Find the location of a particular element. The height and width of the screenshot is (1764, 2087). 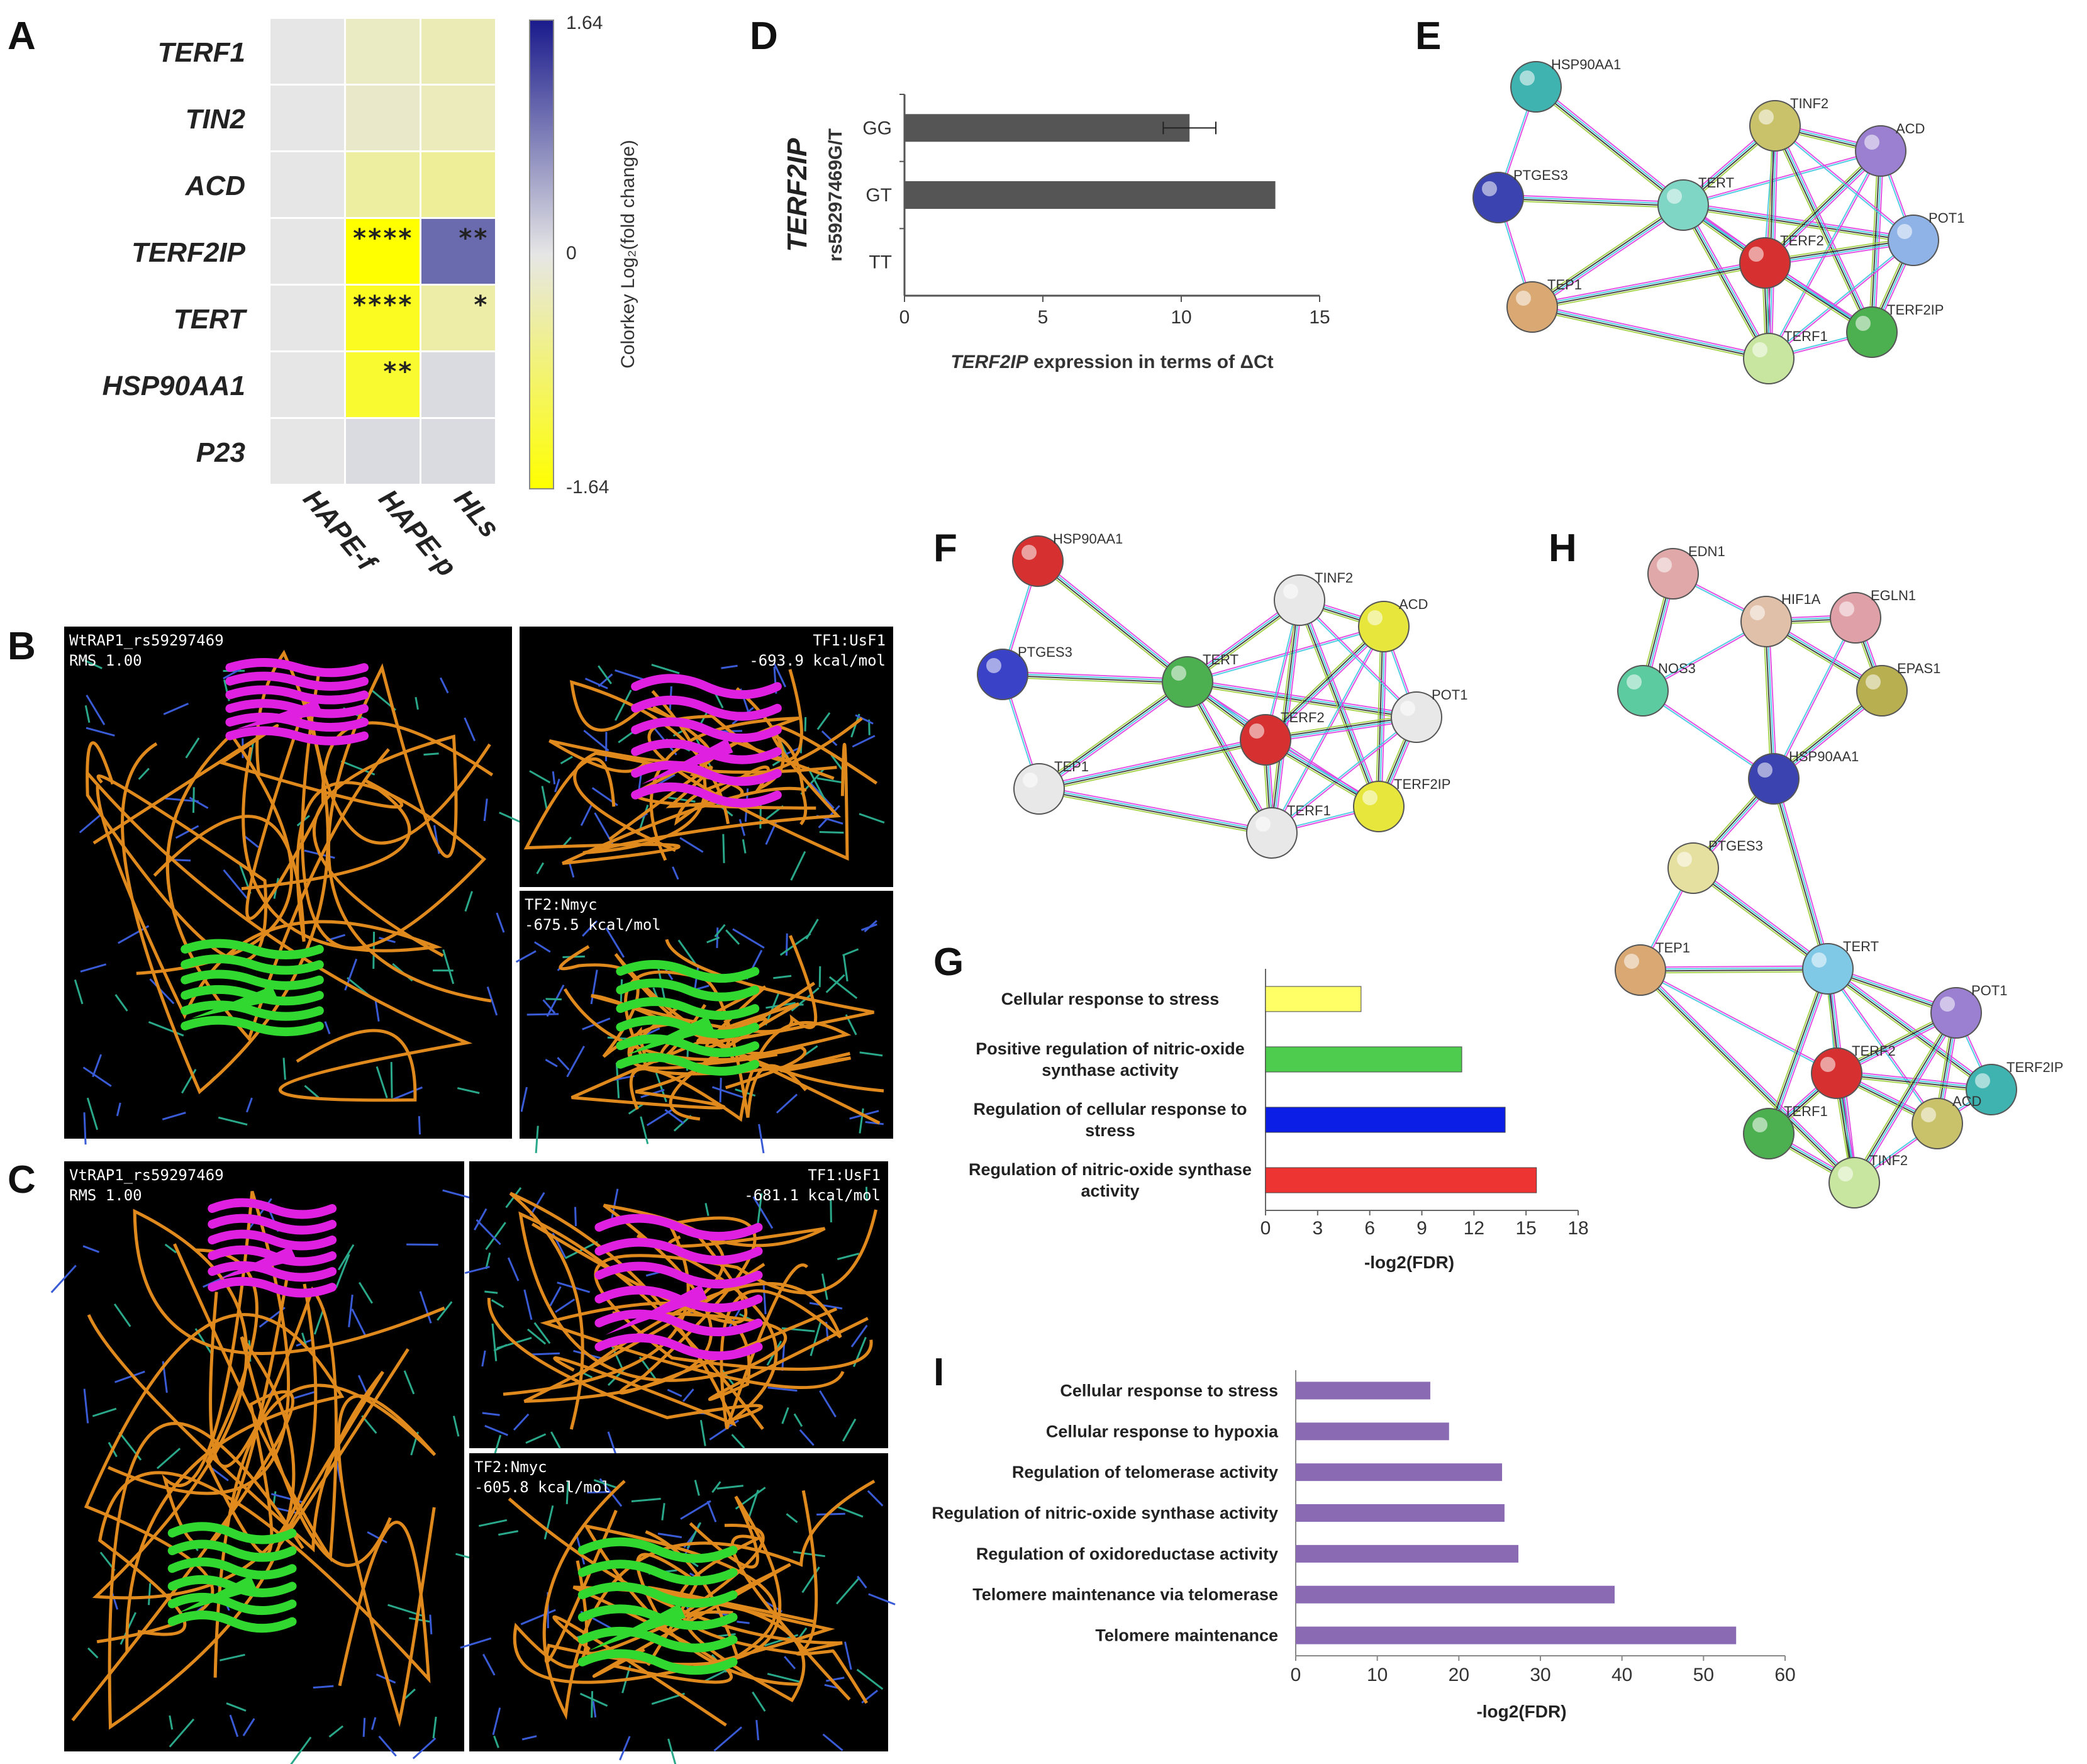

heatmap-row-label: HSP90AA1 is located at coordinates (174, 386).